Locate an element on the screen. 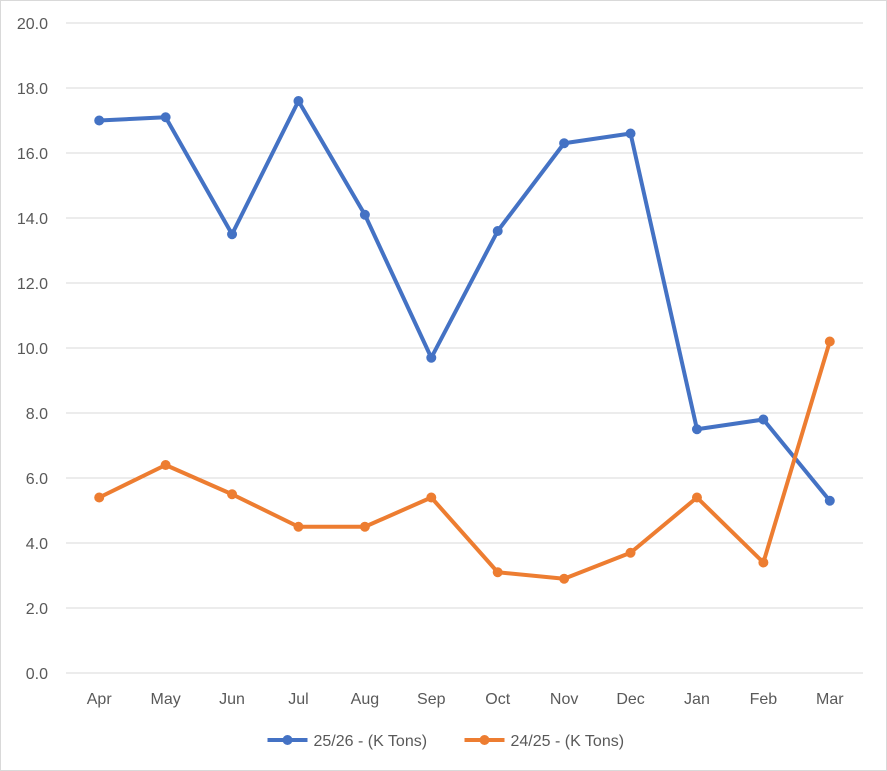  x-tick-label: Jul is located at coordinates (298, 699).